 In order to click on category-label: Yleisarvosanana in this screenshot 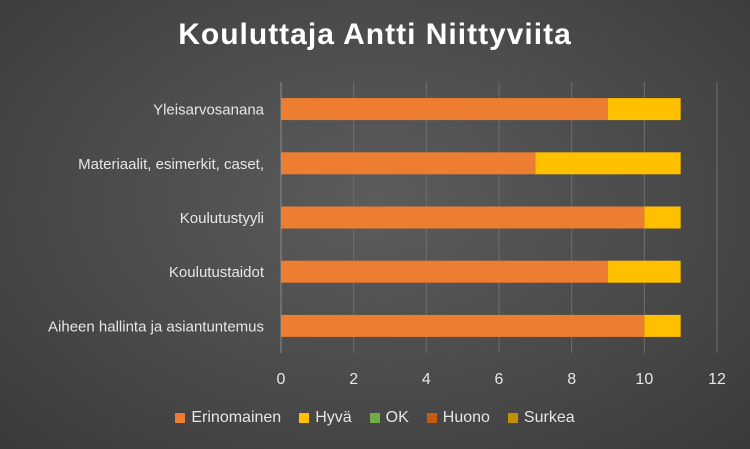, I will do `click(209, 110)`.